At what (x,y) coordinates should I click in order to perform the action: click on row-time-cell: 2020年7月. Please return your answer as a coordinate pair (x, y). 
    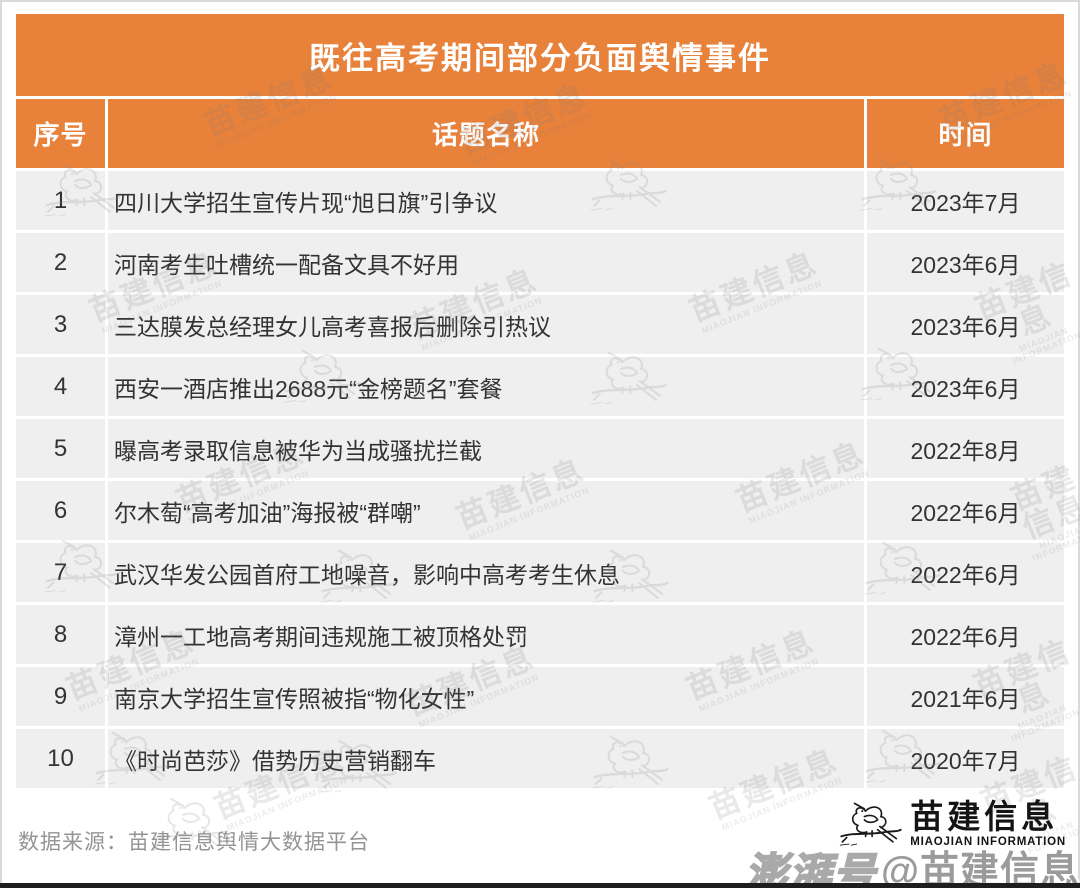
    Looking at the image, I should click on (965, 758).